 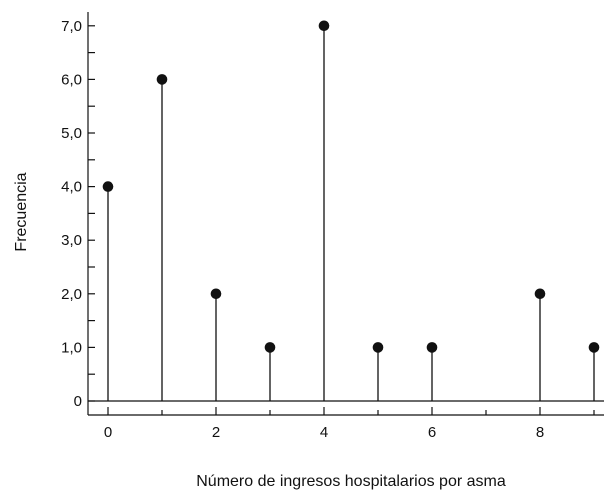 I want to click on y-tick-label: 0, so click(x=78, y=401).